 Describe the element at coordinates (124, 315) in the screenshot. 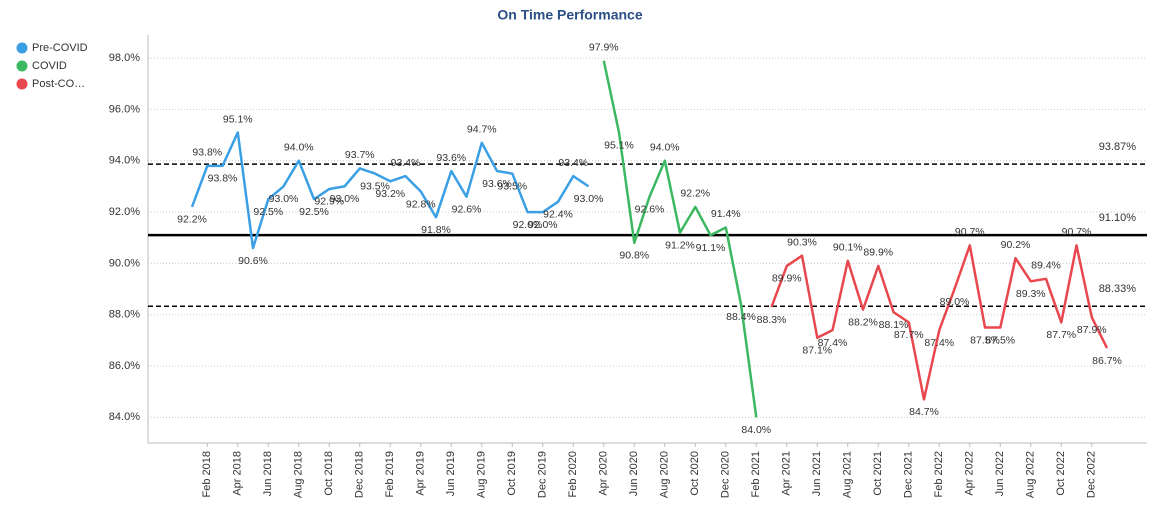

I see `y-tick-label: 88.0%` at that location.